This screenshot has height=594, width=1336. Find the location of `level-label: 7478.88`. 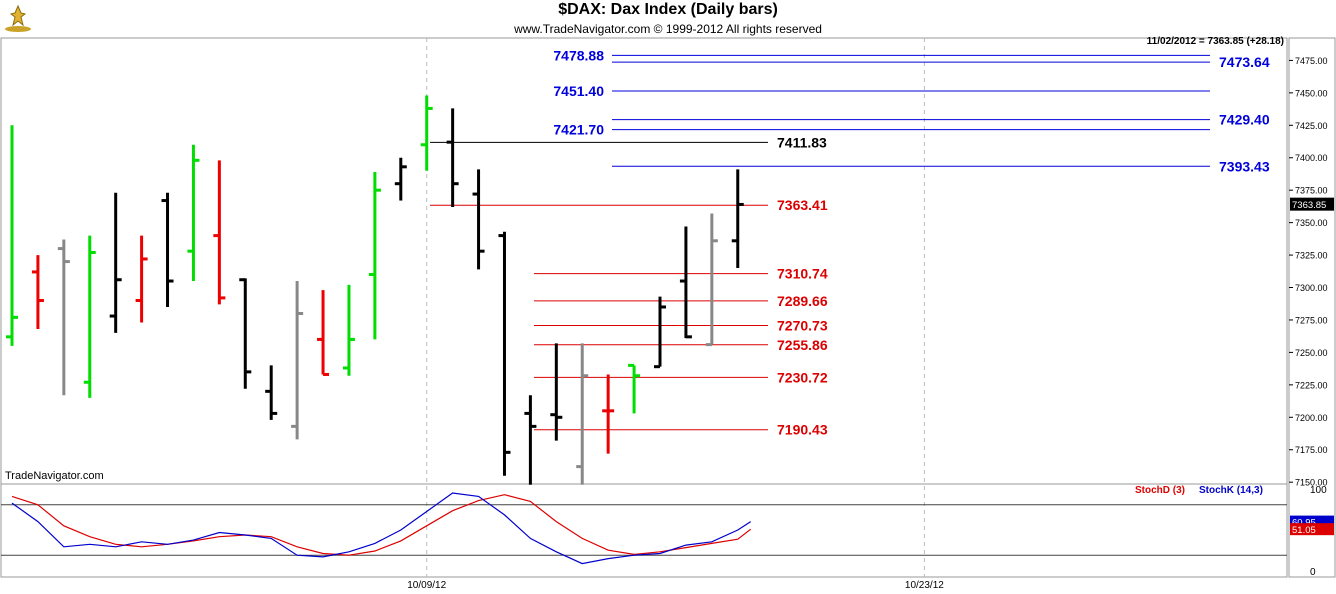

level-label: 7478.88 is located at coordinates (578, 55).